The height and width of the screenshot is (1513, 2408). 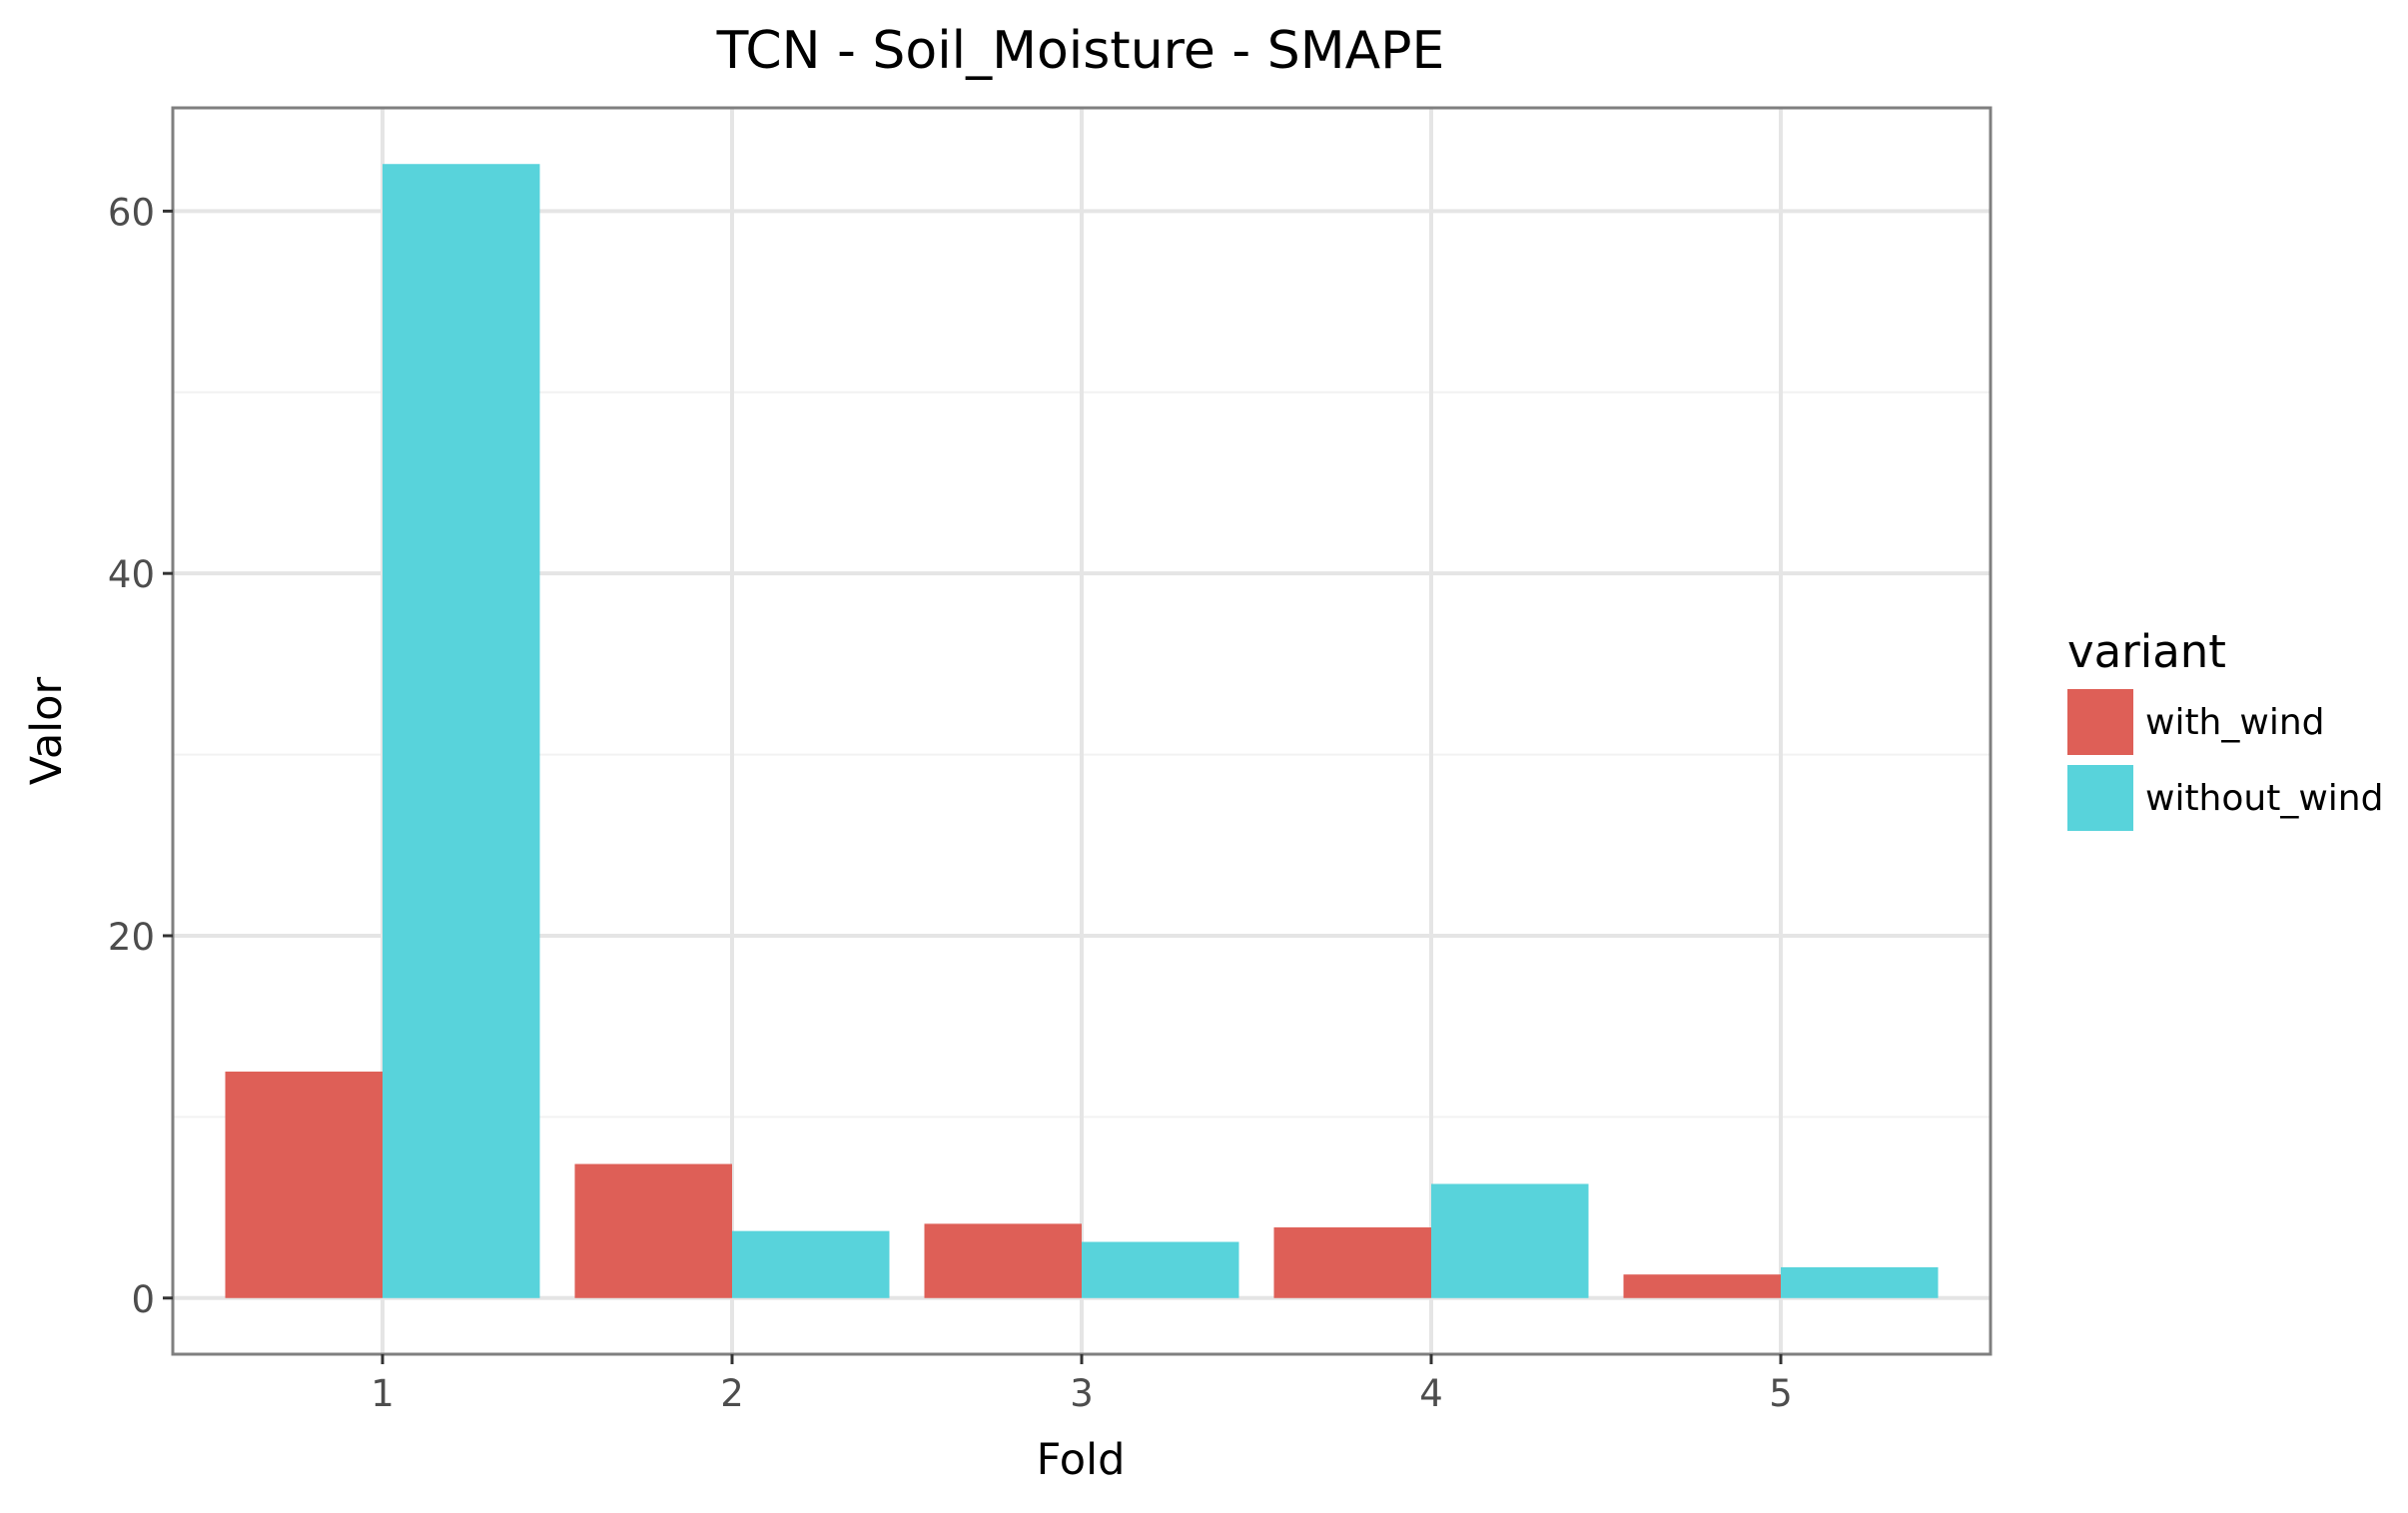 What do you see at coordinates (2264, 798) in the screenshot?
I see `legend-label-without-wind: without_wind` at bounding box center [2264, 798].